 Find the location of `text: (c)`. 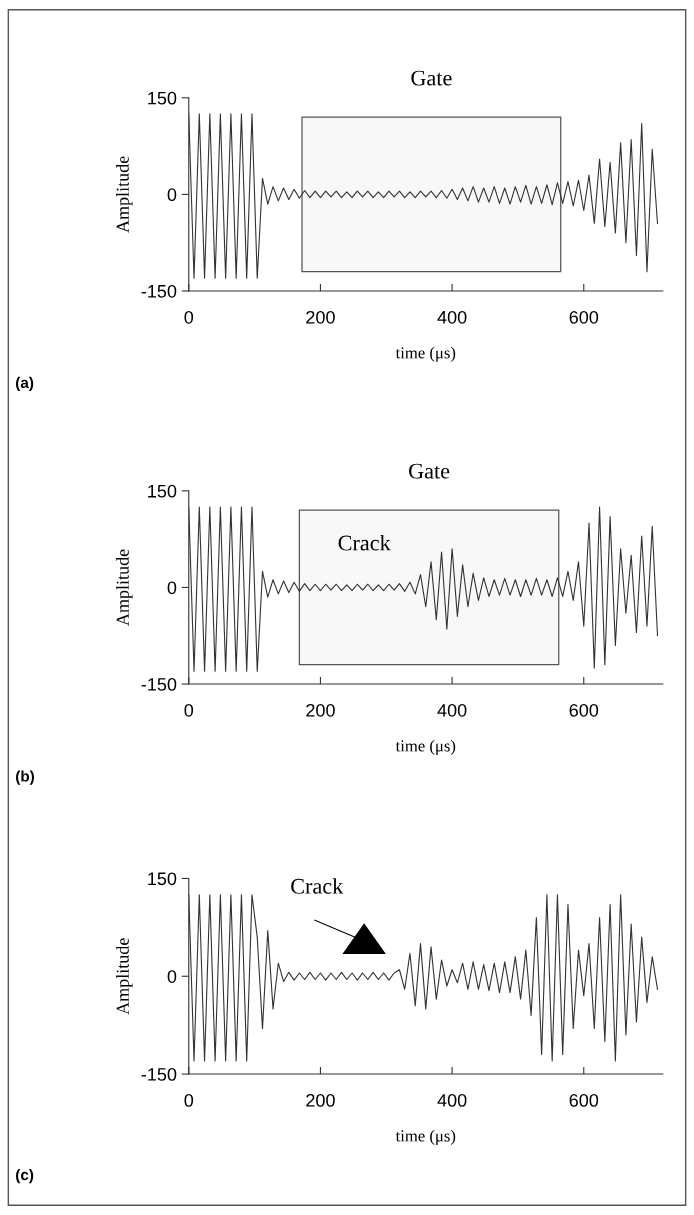

text: (c) is located at coordinates (25, 1176).